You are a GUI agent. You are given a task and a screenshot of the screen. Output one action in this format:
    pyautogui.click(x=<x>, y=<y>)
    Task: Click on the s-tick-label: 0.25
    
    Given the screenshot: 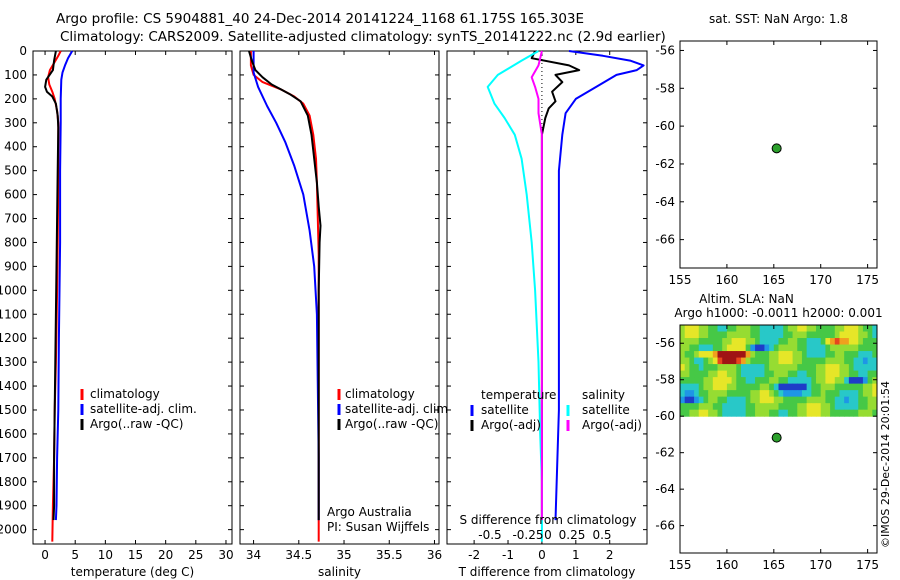 What is the action you would take?
    pyautogui.click(x=572, y=535)
    